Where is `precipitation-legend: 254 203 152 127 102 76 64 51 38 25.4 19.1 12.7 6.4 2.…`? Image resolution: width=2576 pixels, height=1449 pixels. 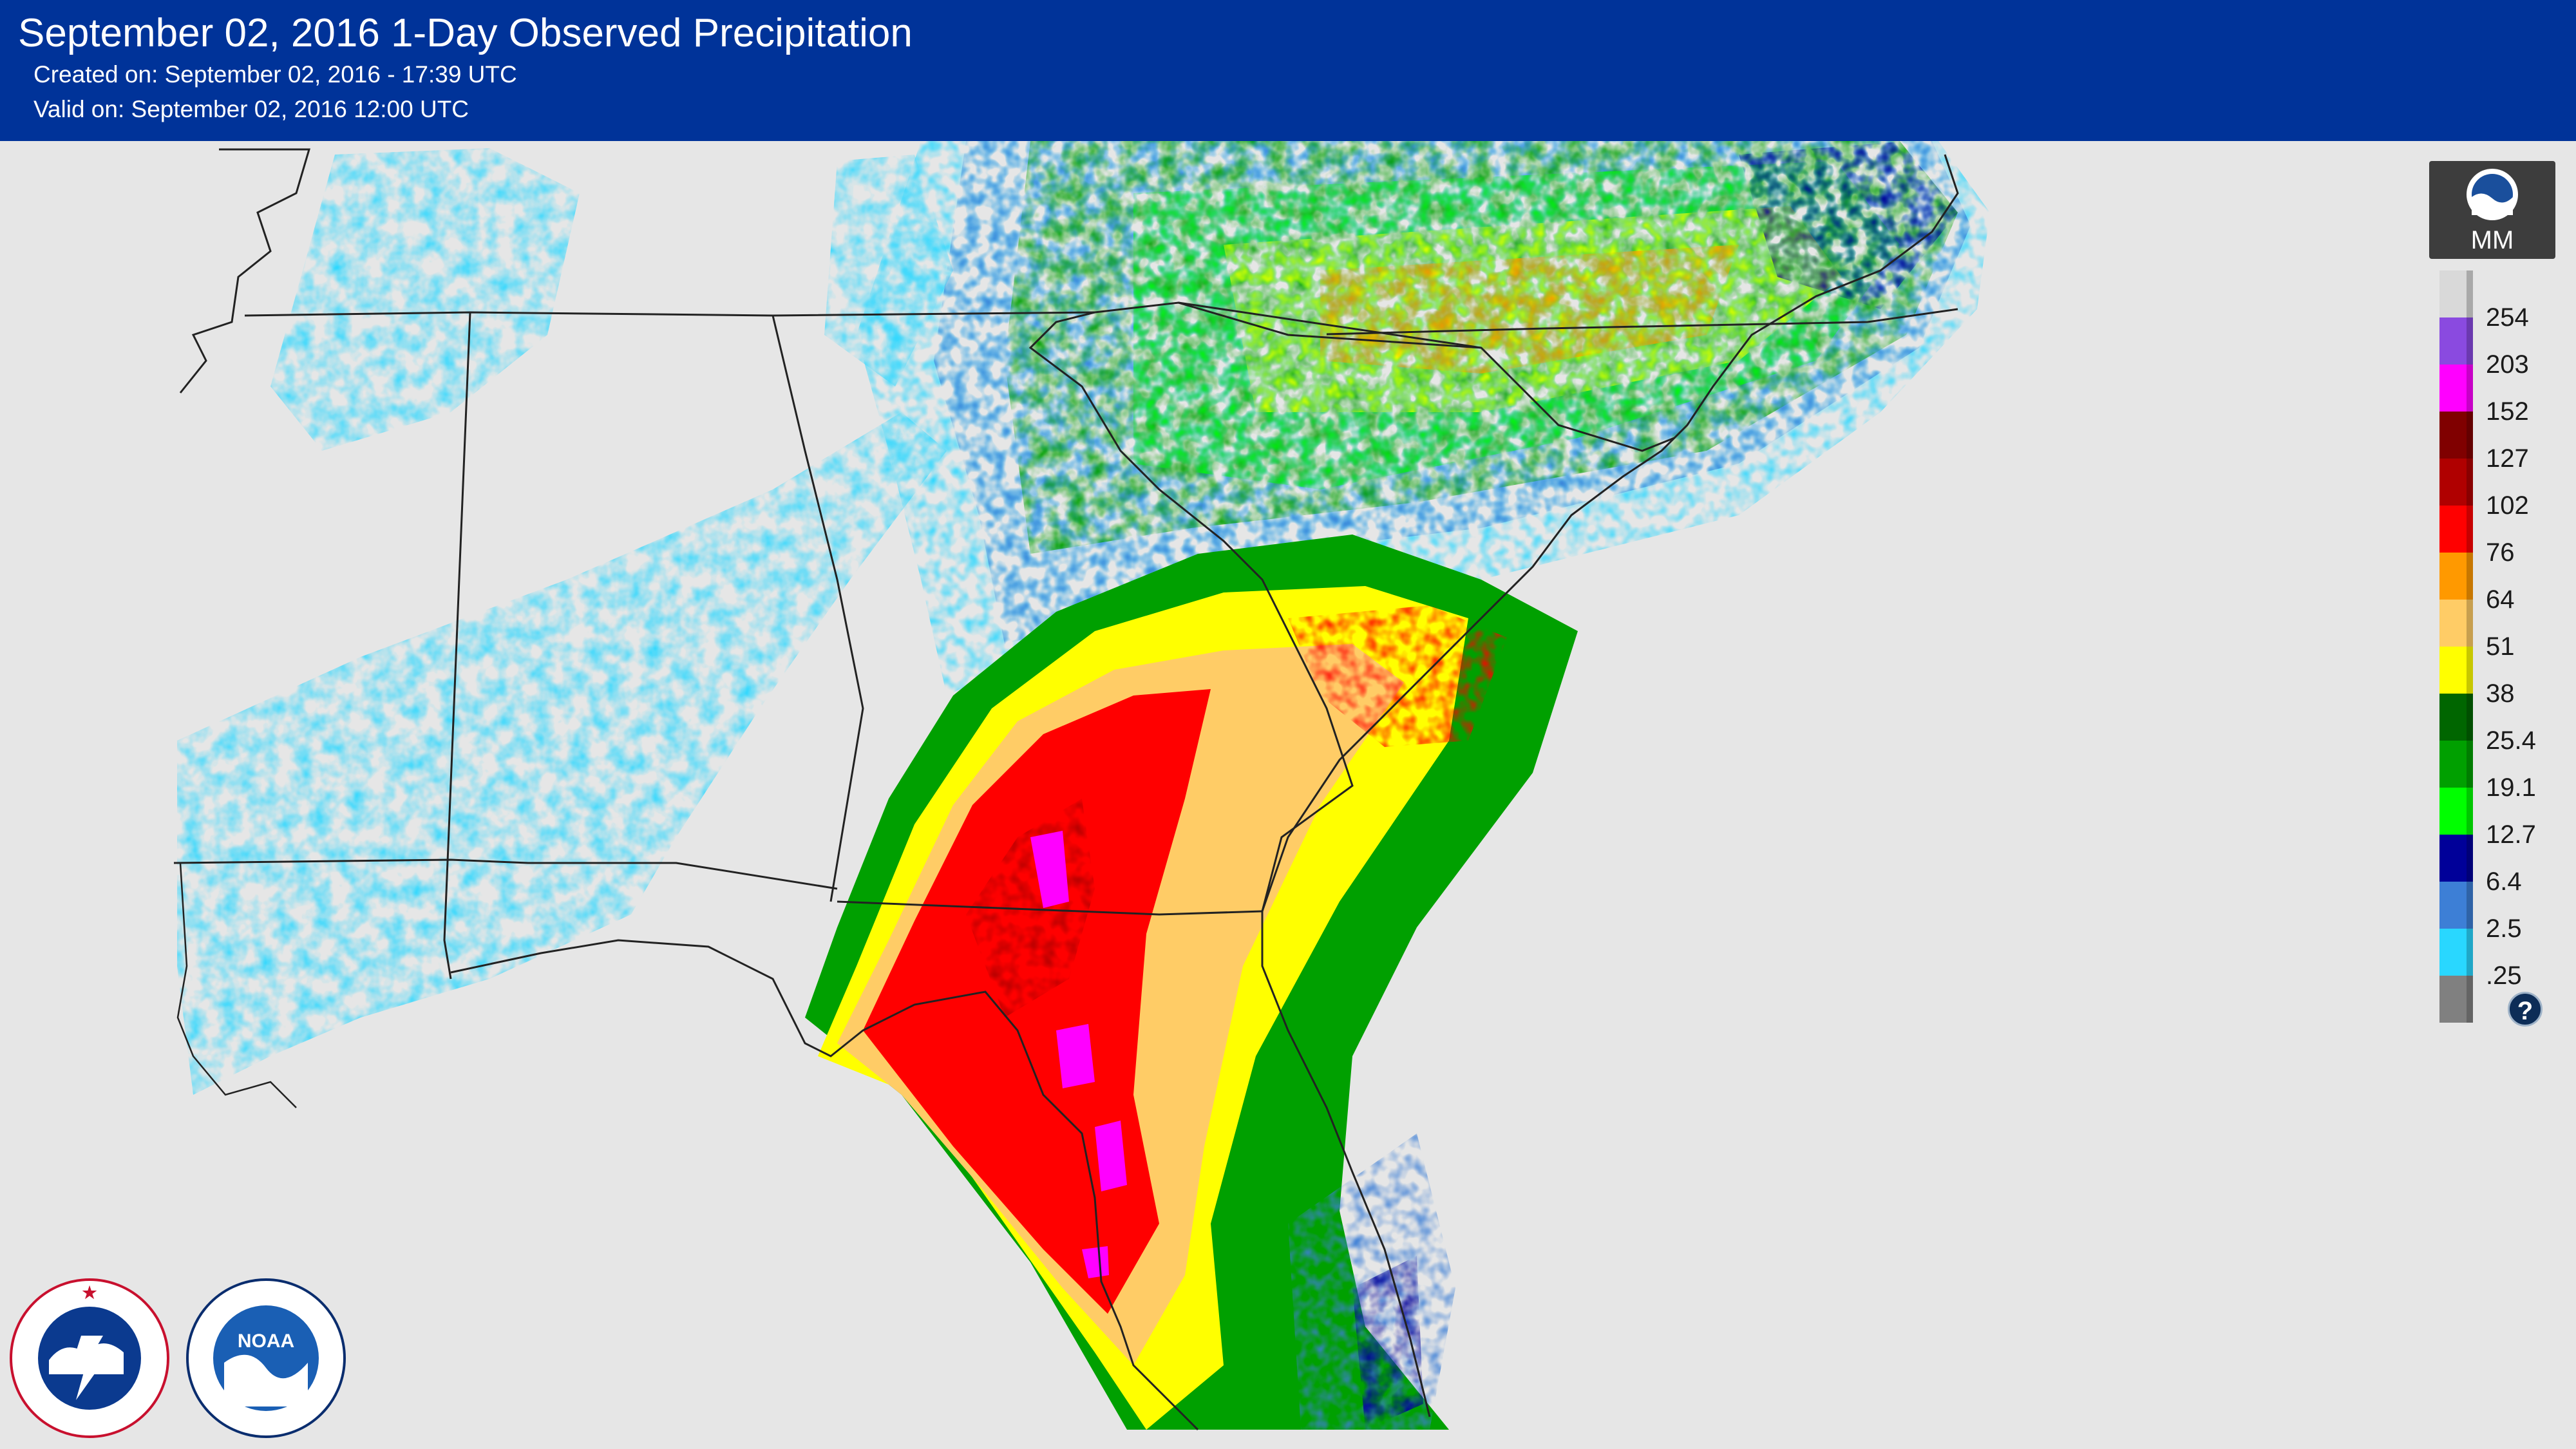 precipitation-legend: 254 203 152 127 102 76 64 51 38 25.4 19.1 12.7 6.4 2.… is located at coordinates (2500, 653).